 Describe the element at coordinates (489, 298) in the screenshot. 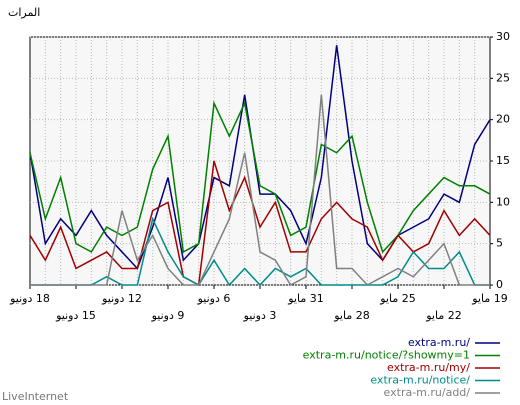

I see `x-tick-label: 19 مايو` at that location.